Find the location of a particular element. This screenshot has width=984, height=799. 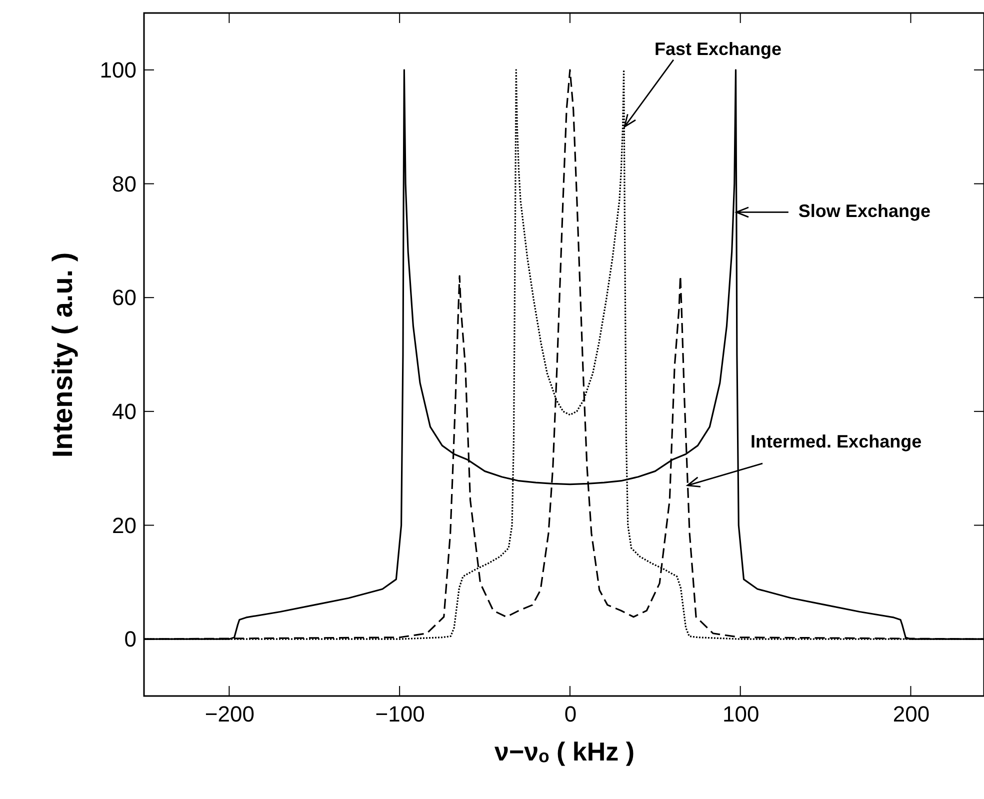

y-tick-label: 80 is located at coordinates (124, 183).